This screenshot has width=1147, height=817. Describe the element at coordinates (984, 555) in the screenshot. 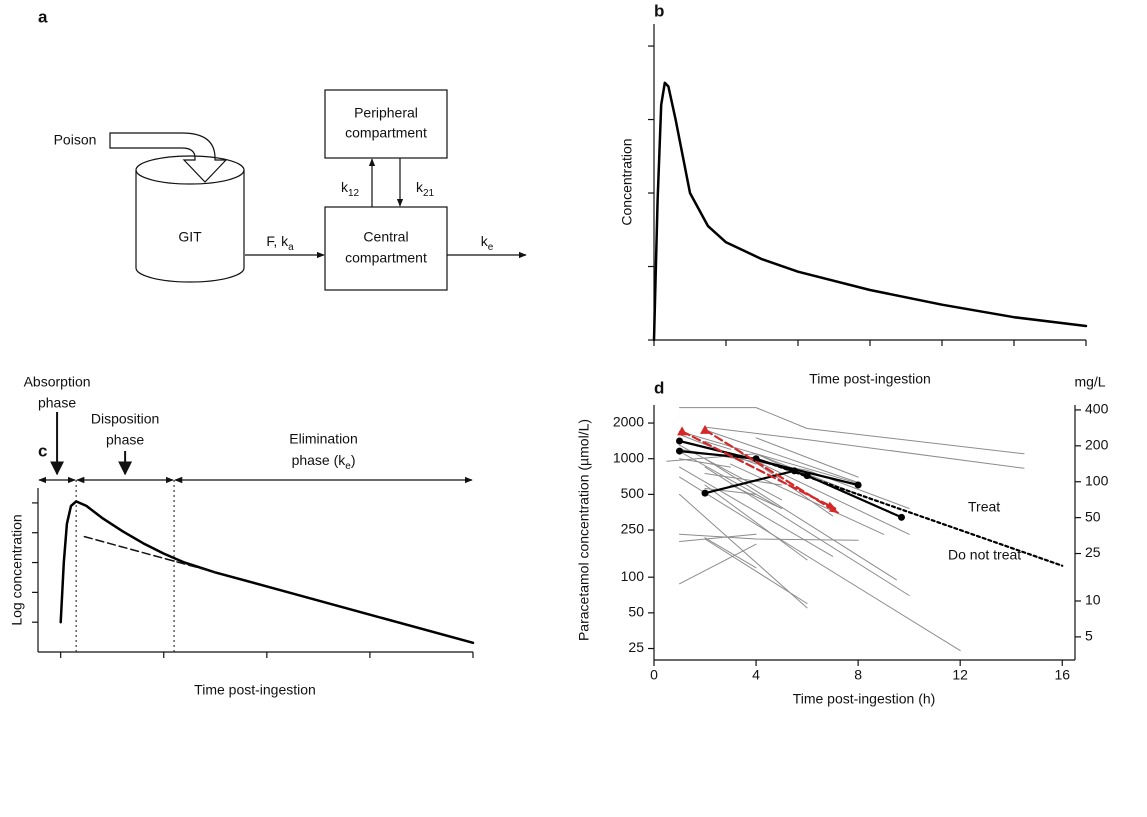

I see `annotation: Do not treat` at that location.